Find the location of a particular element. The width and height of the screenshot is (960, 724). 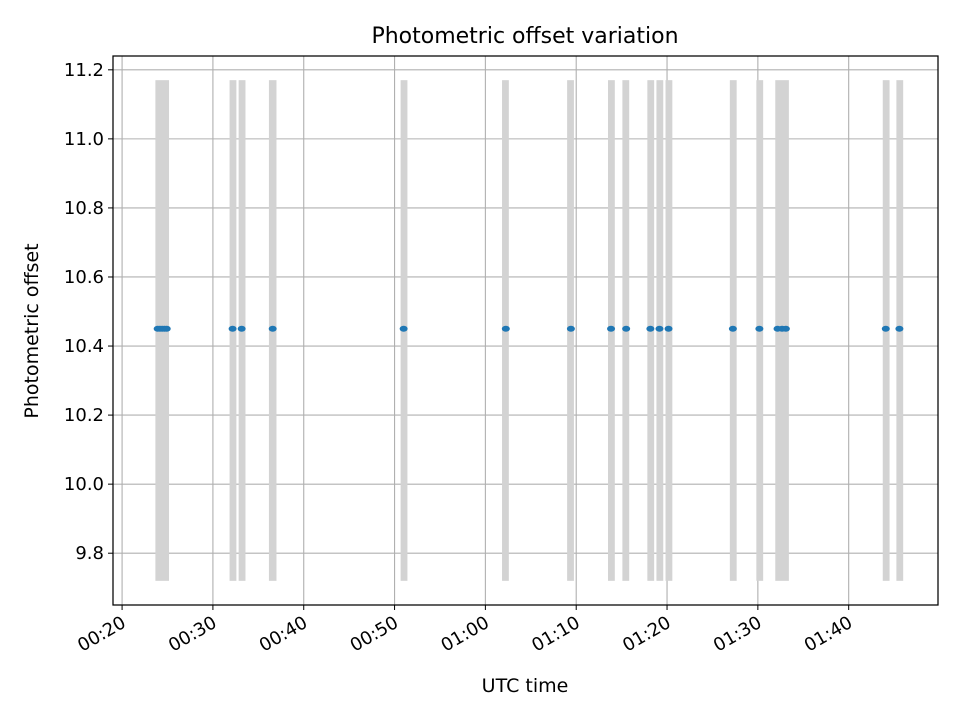

y-axis-ticks: 9.8 10.0 10.2 10.4 10.6 10.8 11.0 11.2 is located at coordinates (88, 312).